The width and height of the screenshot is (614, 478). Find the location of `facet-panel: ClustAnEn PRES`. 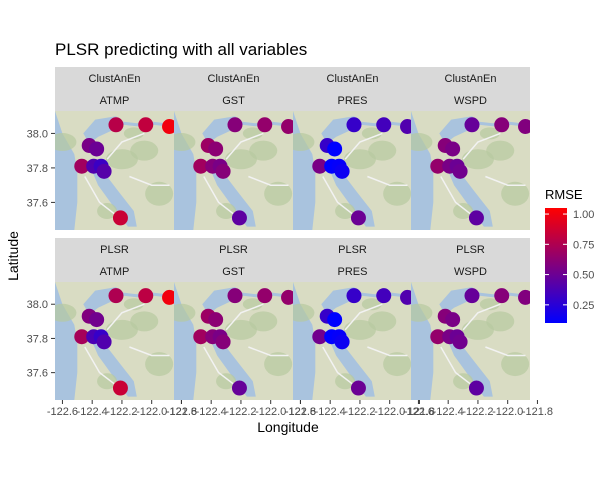

facet-panel: ClustAnEn PRES is located at coordinates (352, 148).